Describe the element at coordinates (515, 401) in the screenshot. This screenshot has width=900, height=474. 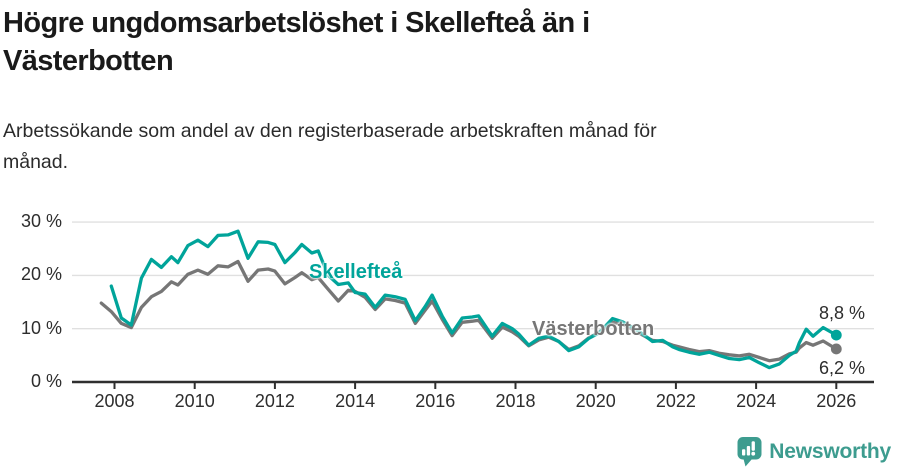
I see `x-tick-label: 2018` at that location.